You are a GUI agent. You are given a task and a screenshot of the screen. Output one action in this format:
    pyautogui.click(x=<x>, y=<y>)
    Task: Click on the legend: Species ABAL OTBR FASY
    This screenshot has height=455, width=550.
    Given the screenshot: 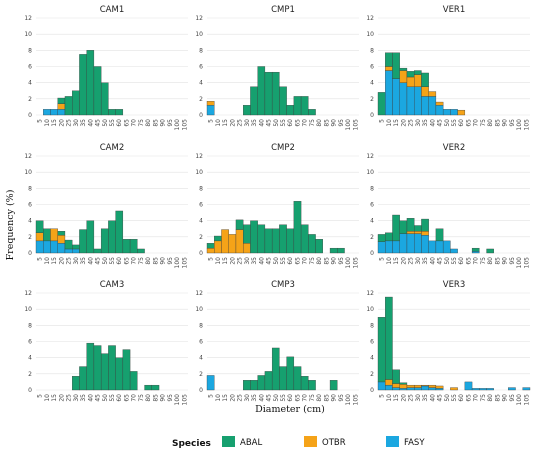 What is the action you would take?
    pyautogui.click(x=298, y=442)
    